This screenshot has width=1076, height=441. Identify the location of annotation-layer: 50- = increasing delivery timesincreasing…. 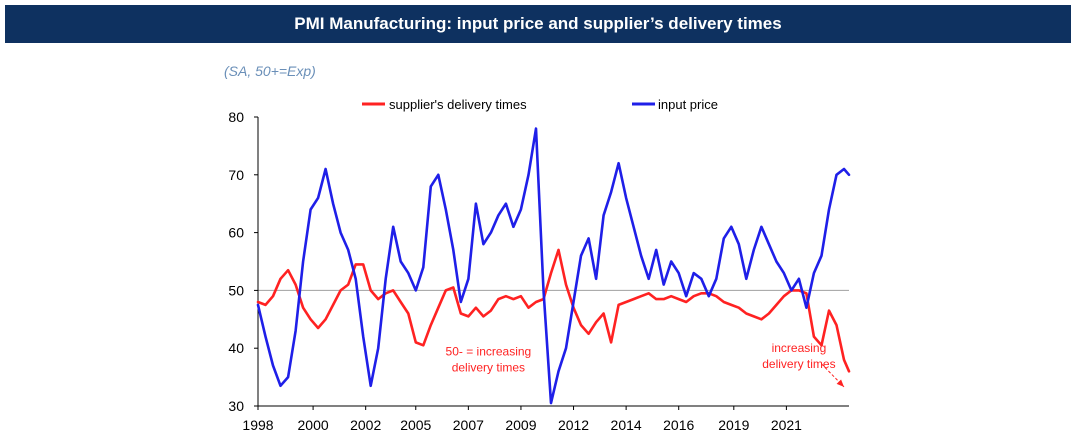
(645, 364).